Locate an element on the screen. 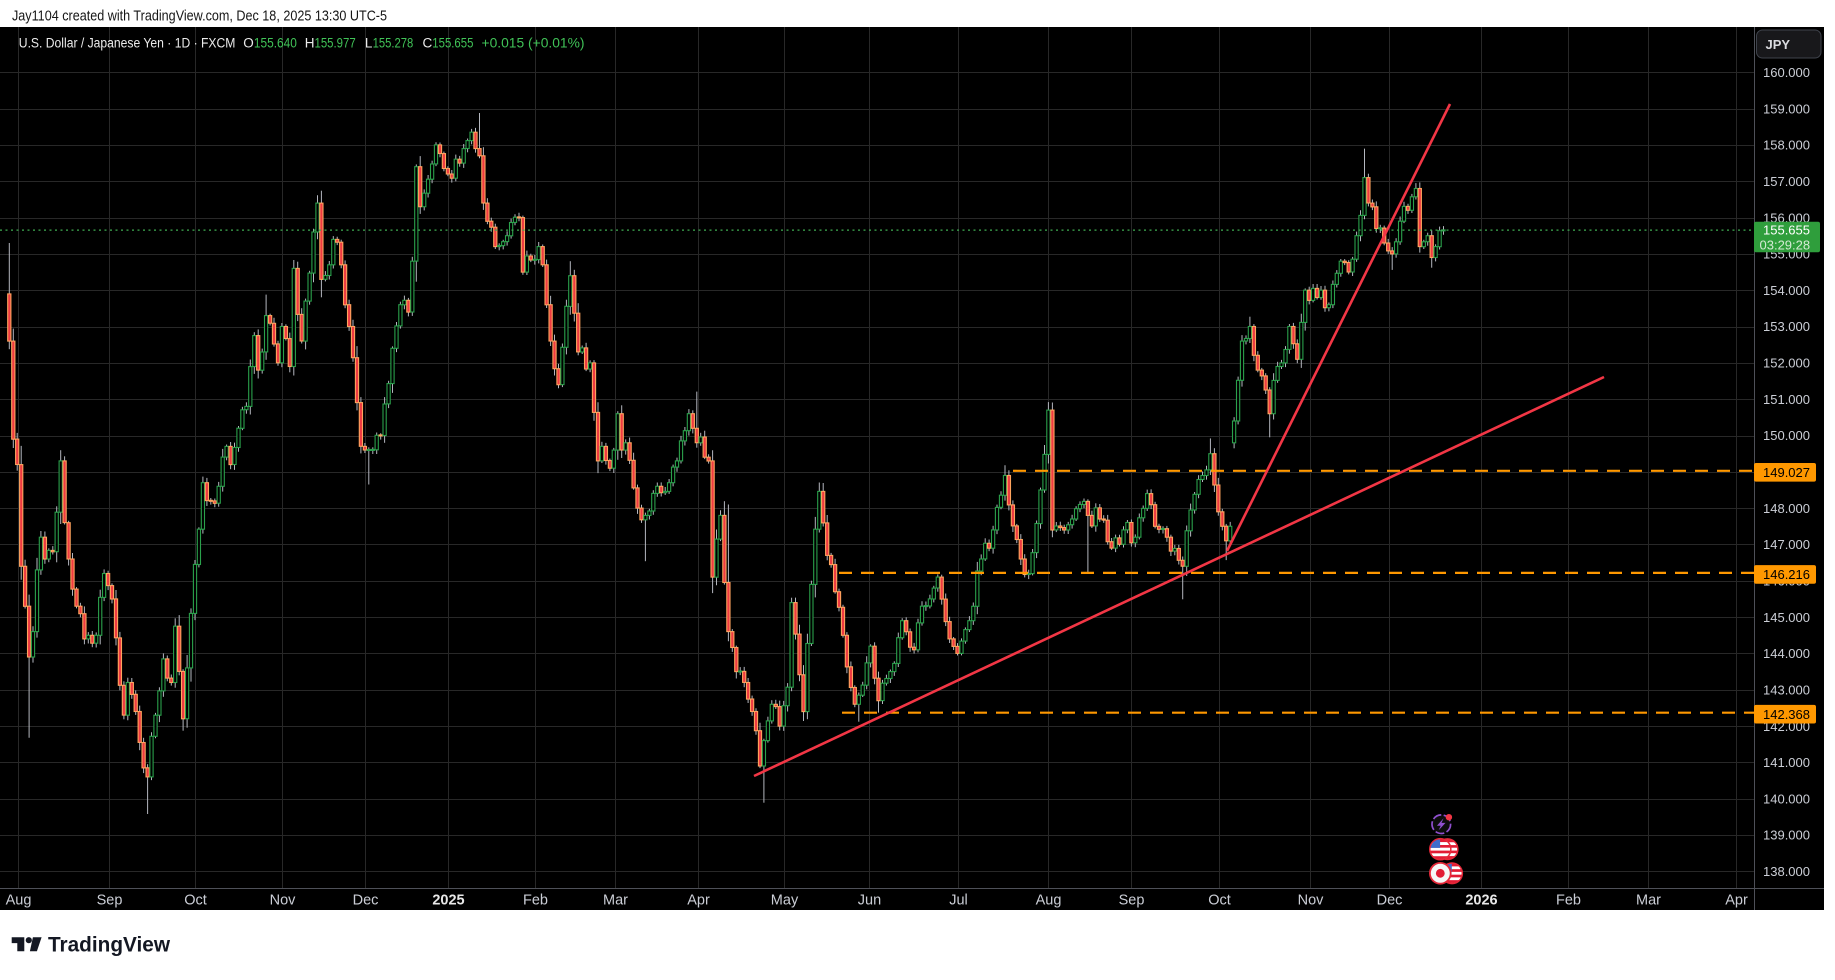  svg-text: 157.000 is located at coordinates (1786, 181).